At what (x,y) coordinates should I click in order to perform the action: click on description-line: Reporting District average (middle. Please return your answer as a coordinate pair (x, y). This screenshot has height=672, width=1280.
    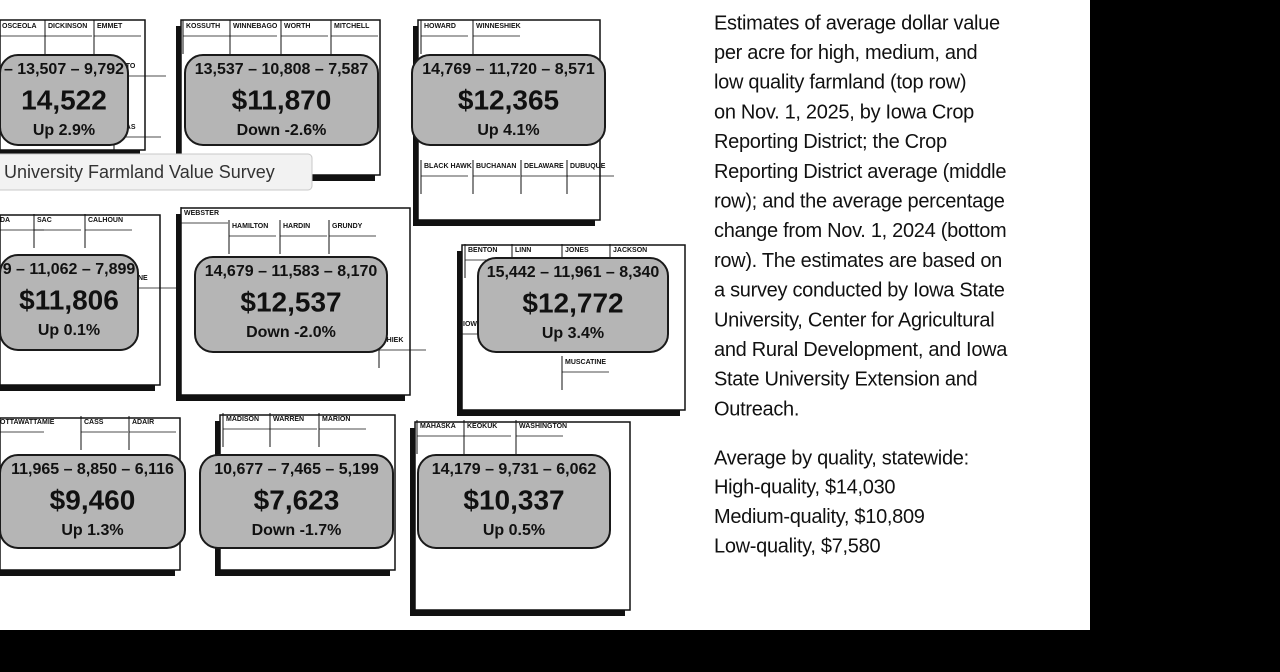
    Looking at the image, I should click on (860, 172).